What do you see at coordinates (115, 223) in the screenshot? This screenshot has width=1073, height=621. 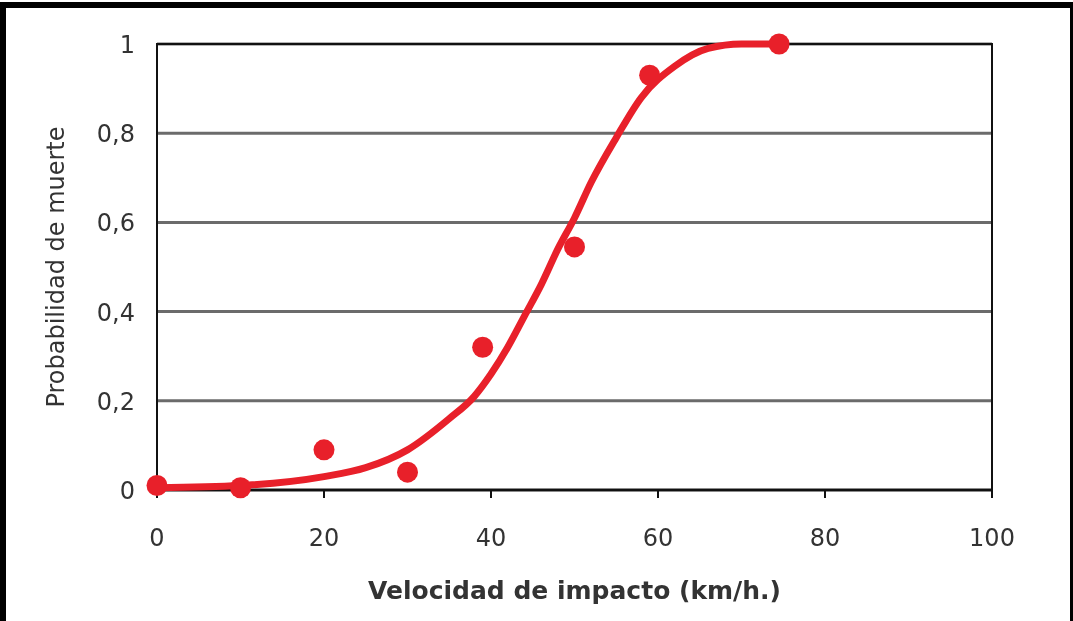 I see `y-tick-label: 0,6` at bounding box center [115, 223].